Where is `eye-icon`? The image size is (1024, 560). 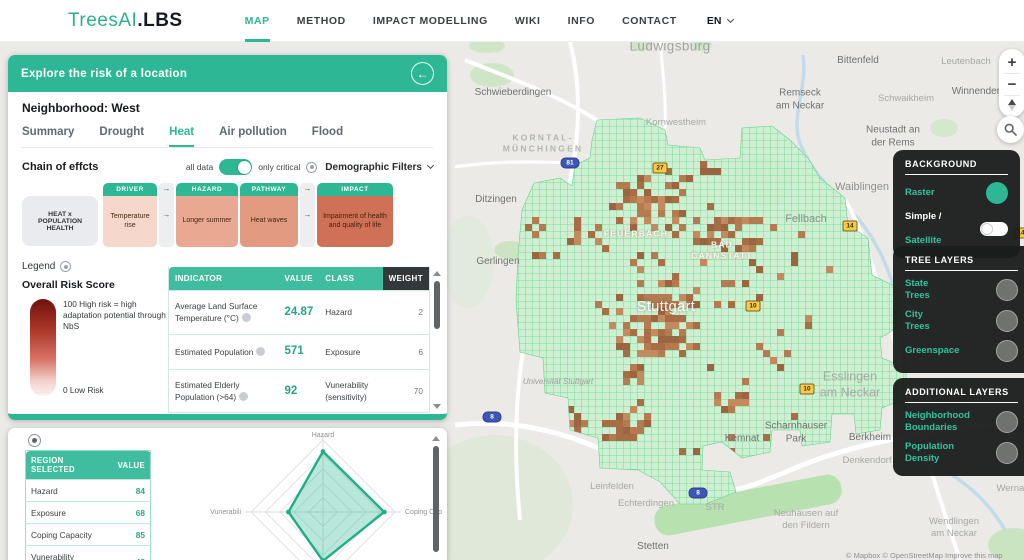
eye-icon is located at coordinates (34, 440).